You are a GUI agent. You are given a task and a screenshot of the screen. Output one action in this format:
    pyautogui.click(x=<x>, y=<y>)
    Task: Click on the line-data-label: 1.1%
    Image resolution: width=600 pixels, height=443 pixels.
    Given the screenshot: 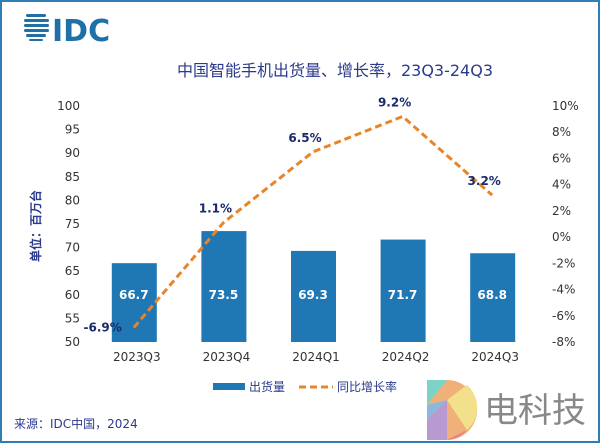 What is the action you would take?
    pyautogui.click(x=215, y=209)
    